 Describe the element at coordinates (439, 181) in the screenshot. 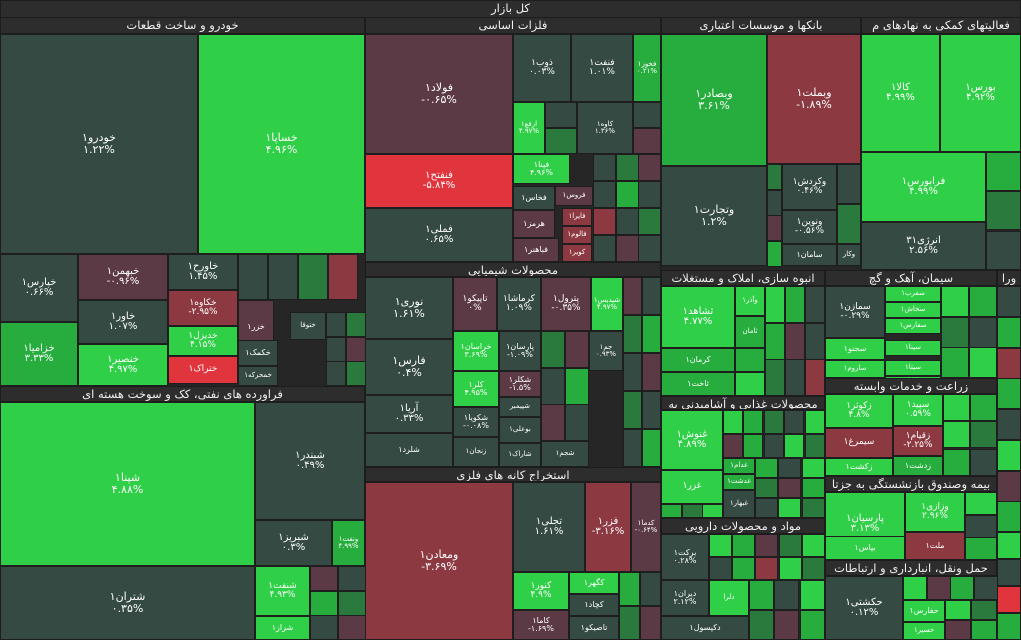

I see `stock-tile: فنفتح۱ -۵.۸۴%` at that location.